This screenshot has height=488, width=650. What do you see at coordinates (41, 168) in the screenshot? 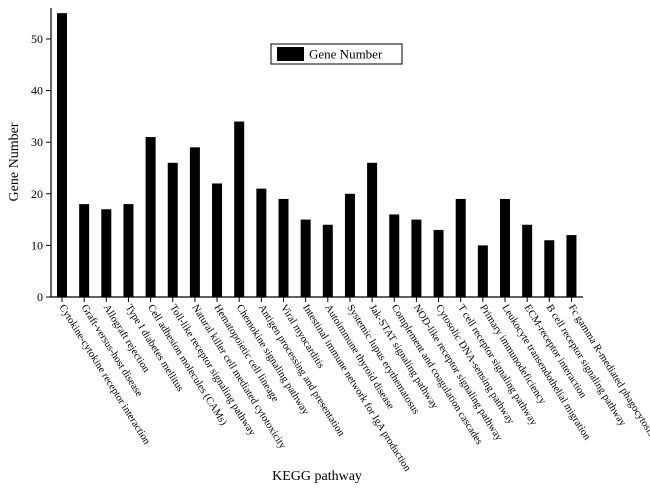
I see `y-ticks: 0 10 20 30 40 50` at bounding box center [41, 168].